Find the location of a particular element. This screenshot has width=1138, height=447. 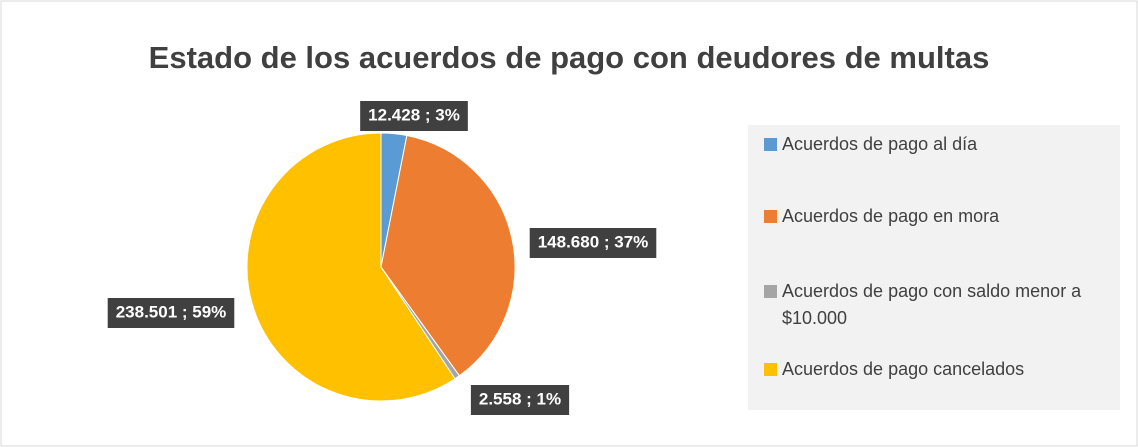

legend-label: Acuerdos de pago cancelados is located at coordinates (903, 369).